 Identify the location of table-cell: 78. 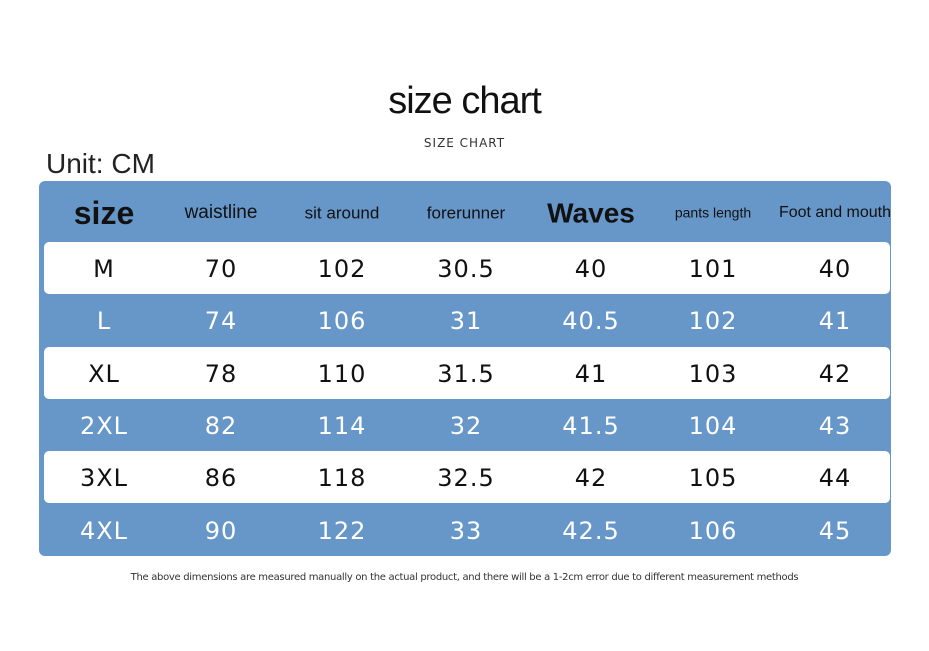
(221, 373).